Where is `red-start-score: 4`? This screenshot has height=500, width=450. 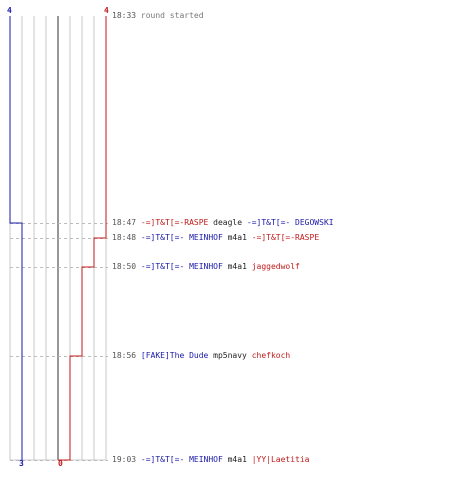
red-start-score: 4 is located at coordinates (106, 10).